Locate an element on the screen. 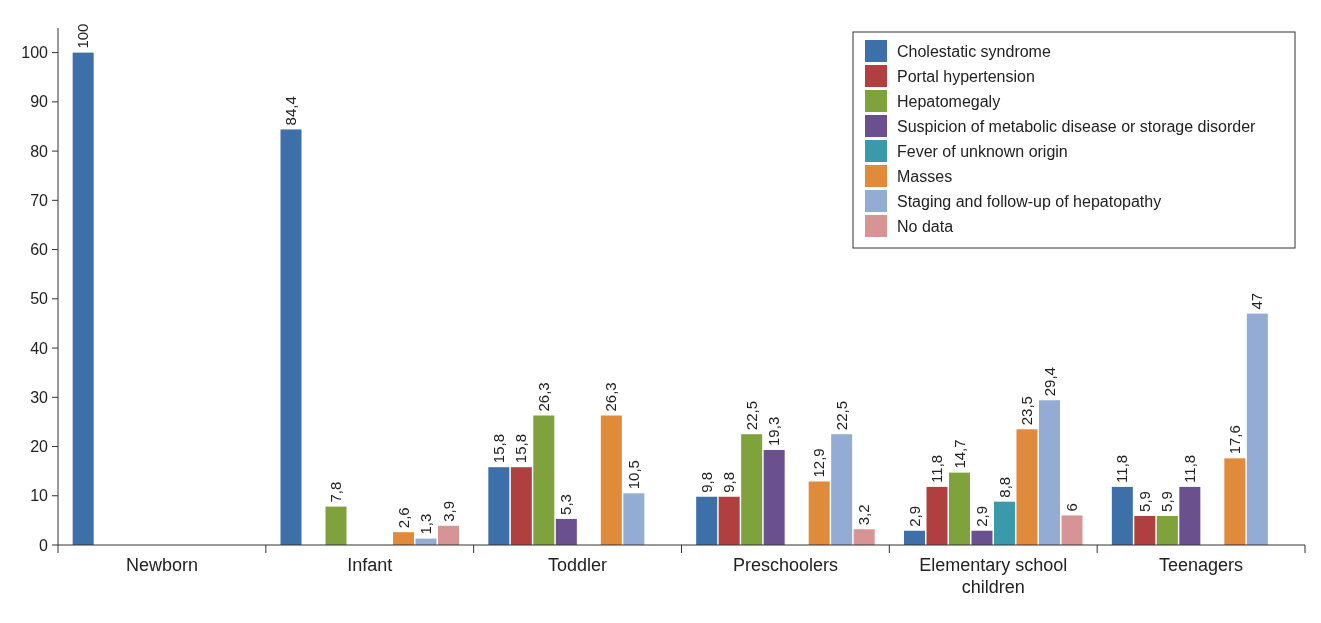 The width and height of the screenshot is (1321, 623). y-tick-label: 0 is located at coordinates (44, 545).